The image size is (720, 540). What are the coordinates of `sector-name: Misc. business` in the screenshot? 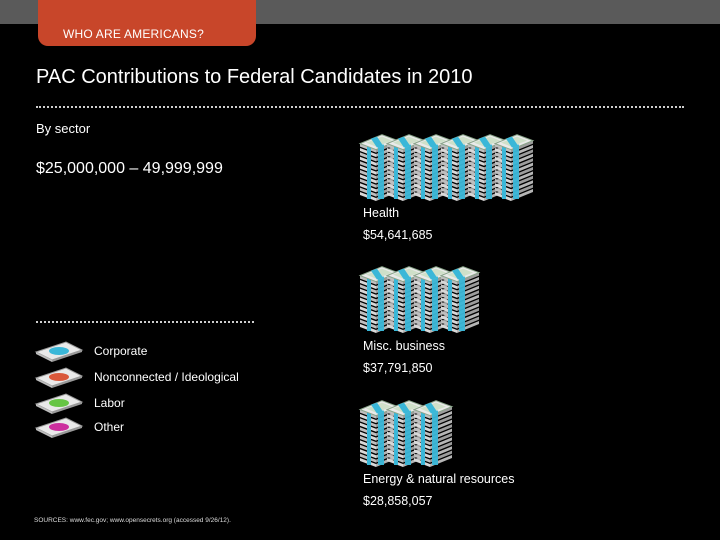 It's located at (404, 346).